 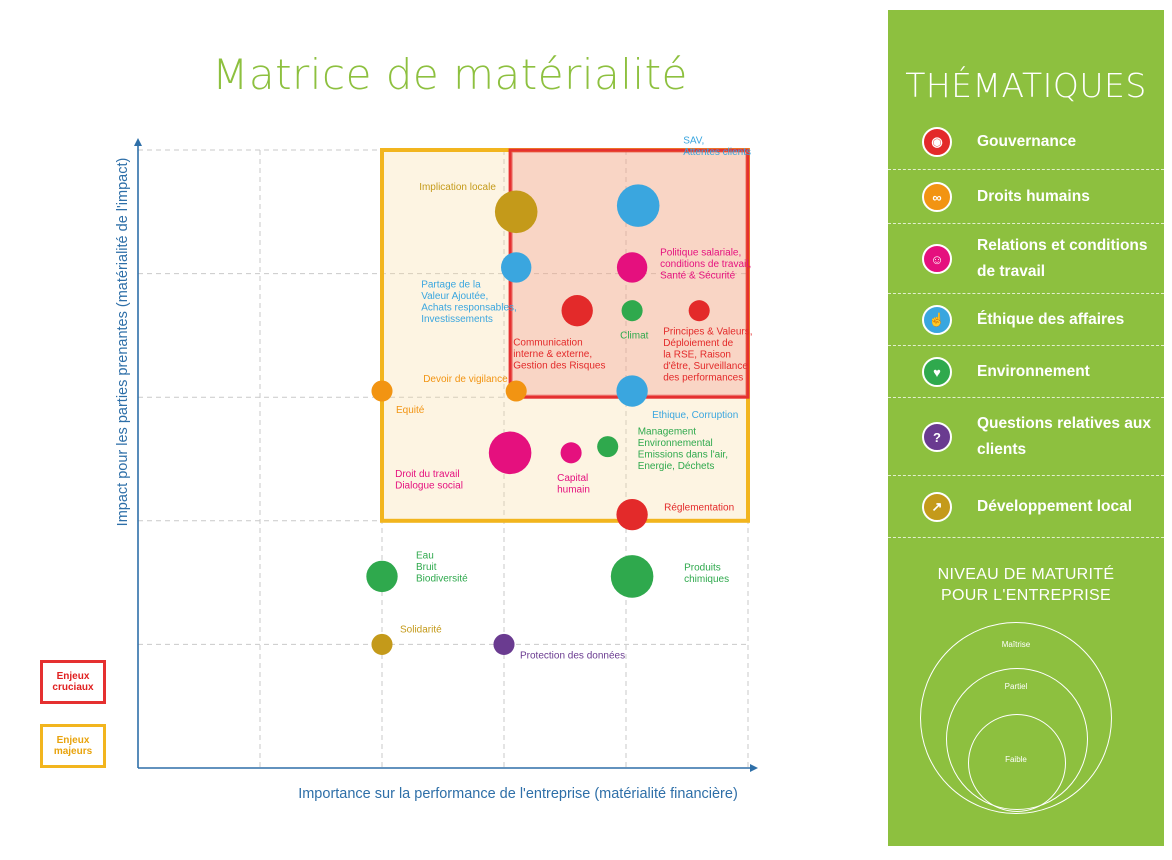 What do you see at coordinates (1016, 644) in the screenshot?
I see `maturity-label-maitrise: Maîtrise` at bounding box center [1016, 644].